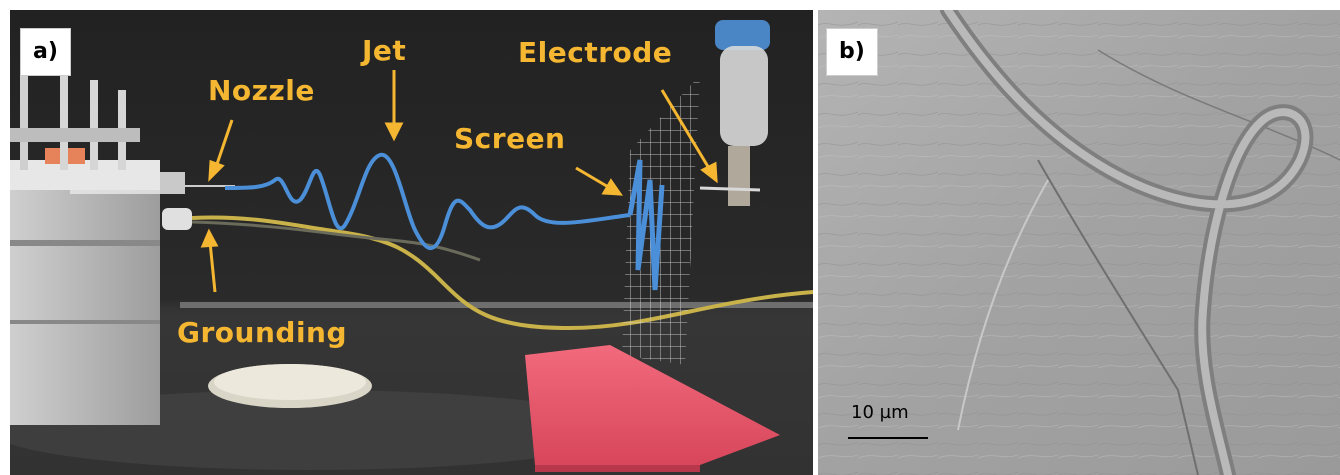  Describe the element at coordinates (261, 90) in the screenshot. I see `label-nozzle: Nozzle` at that location.